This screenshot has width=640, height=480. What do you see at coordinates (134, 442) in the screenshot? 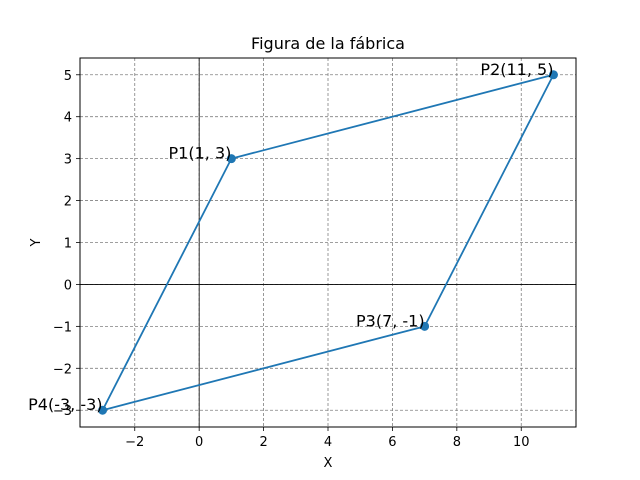
I see `x-tick-label: −2` at bounding box center [134, 442].